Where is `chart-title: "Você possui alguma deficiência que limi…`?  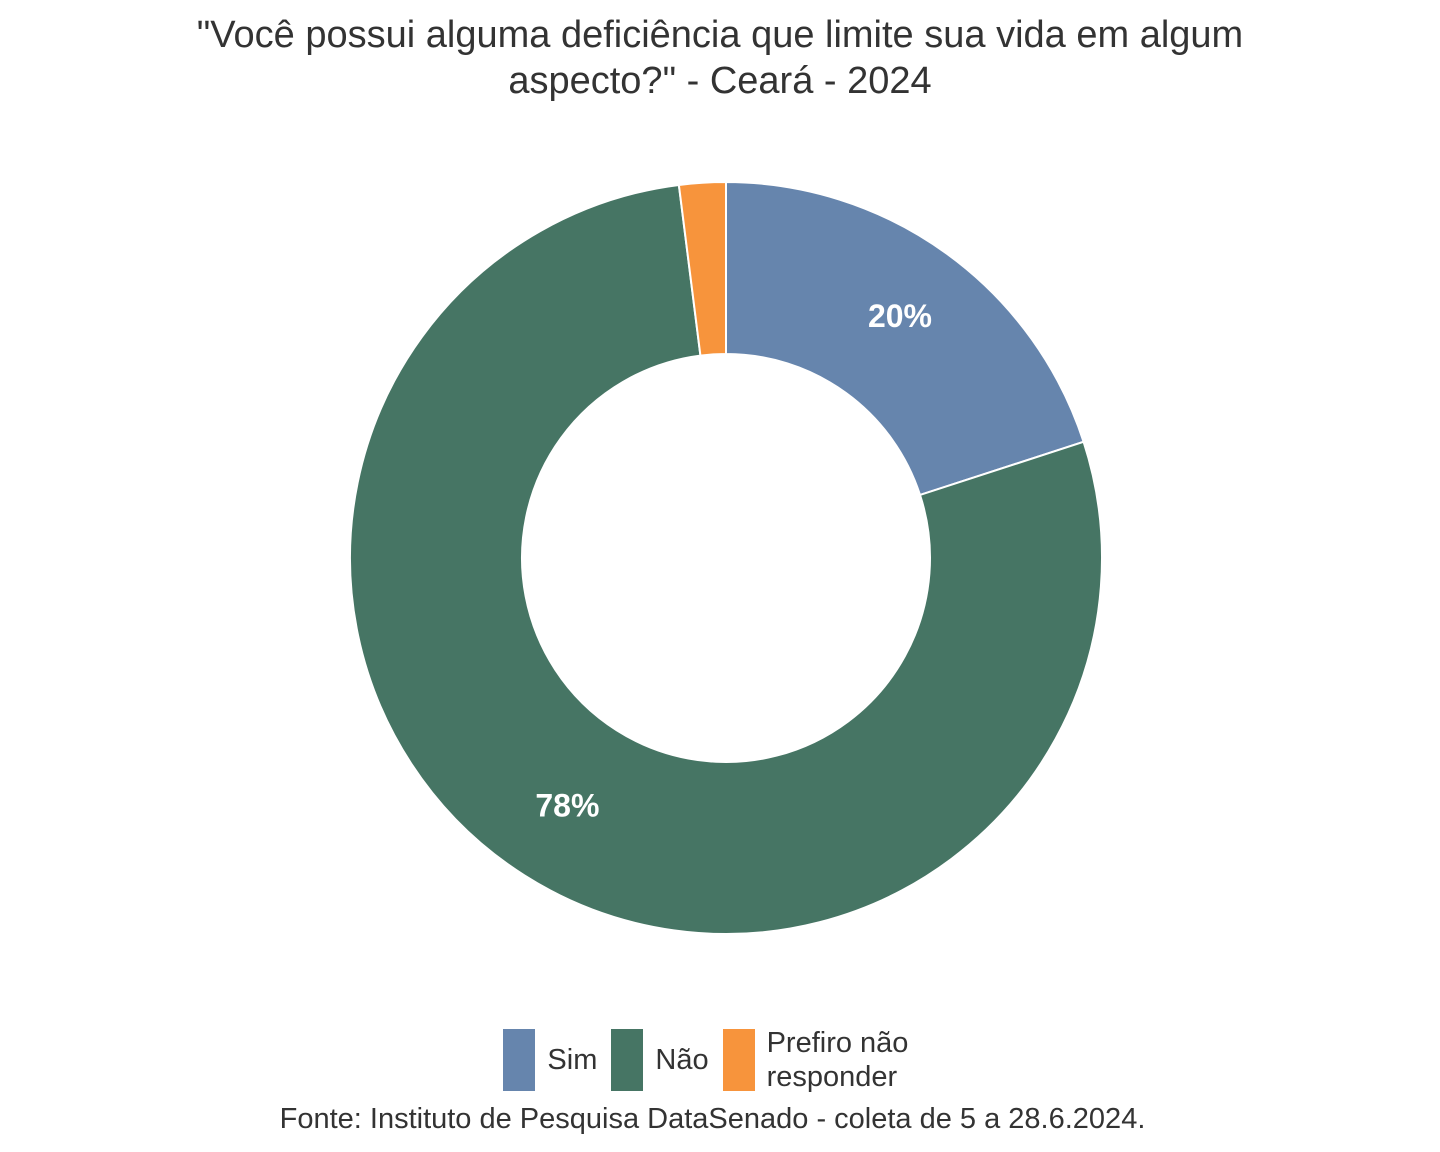
chart-title: "Você possui alguma deficiência que limi… is located at coordinates (720, 58).